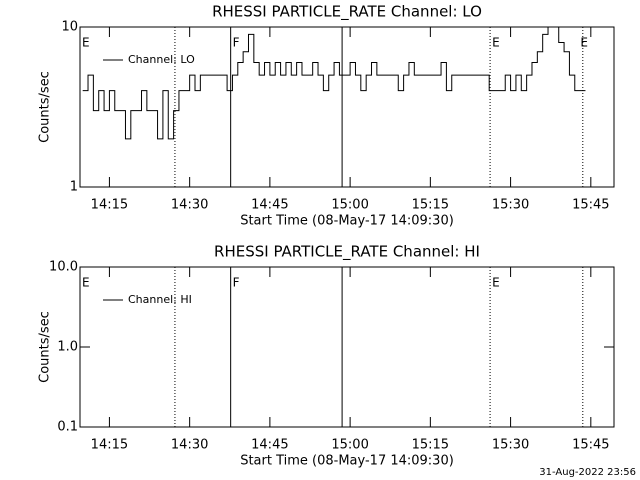  What do you see at coordinates (161, 59) in the screenshot?
I see `legend-label: Channel: LO` at bounding box center [161, 59].